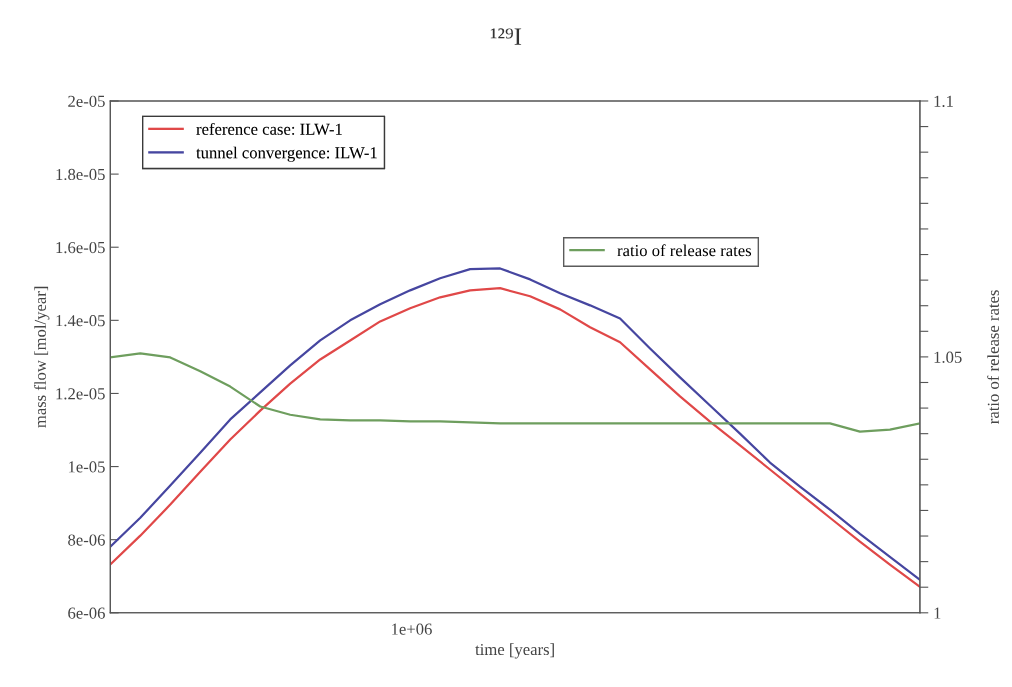 The width and height of the screenshot is (1012, 687). Describe the element at coordinates (86, 467) in the screenshot. I see `y-tick-label: 1e-05` at that location.